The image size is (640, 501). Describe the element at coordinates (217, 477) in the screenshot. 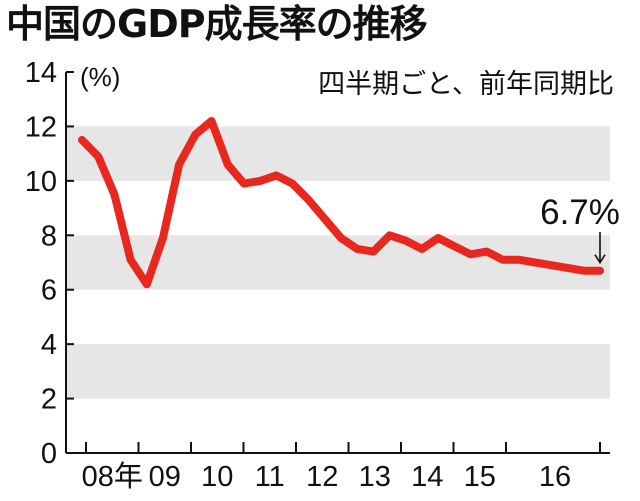

I see `x-tick-label: 10` at that location.